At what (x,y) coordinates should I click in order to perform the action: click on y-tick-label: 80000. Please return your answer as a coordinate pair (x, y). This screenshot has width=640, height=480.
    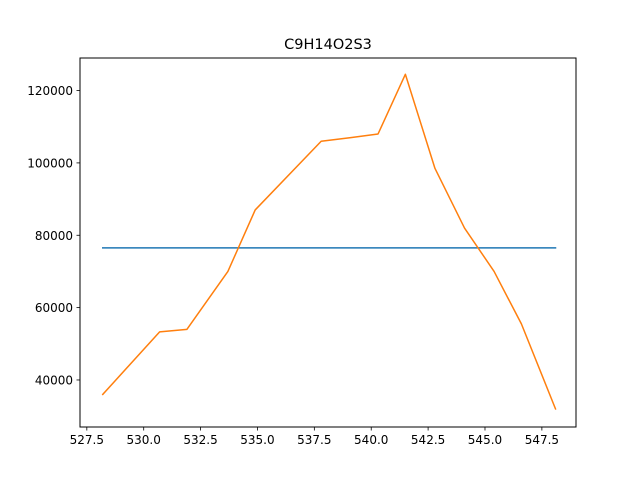
    Looking at the image, I should click on (54, 236).